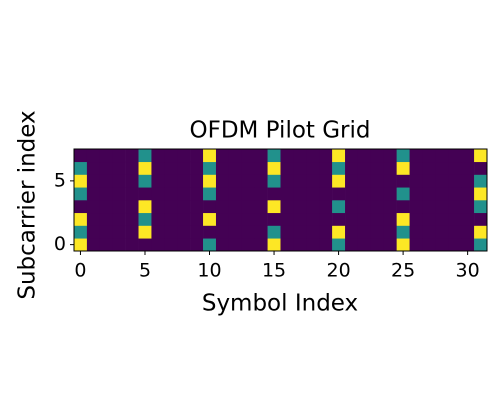 Image resolution: width=500 pixels, height=400 pixels. I want to click on y-axis-label: Subcarrier index, so click(28, 204).